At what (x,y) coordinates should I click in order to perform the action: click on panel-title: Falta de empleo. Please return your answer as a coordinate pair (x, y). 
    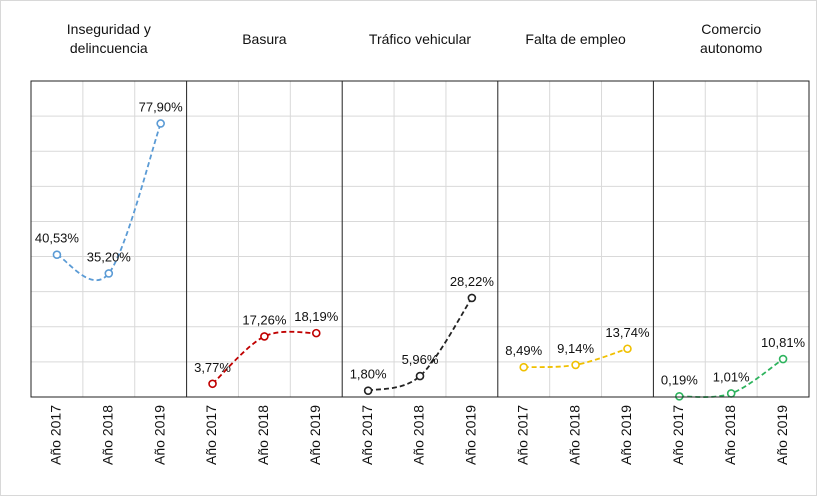
    Looking at the image, I should click on (575, 38).